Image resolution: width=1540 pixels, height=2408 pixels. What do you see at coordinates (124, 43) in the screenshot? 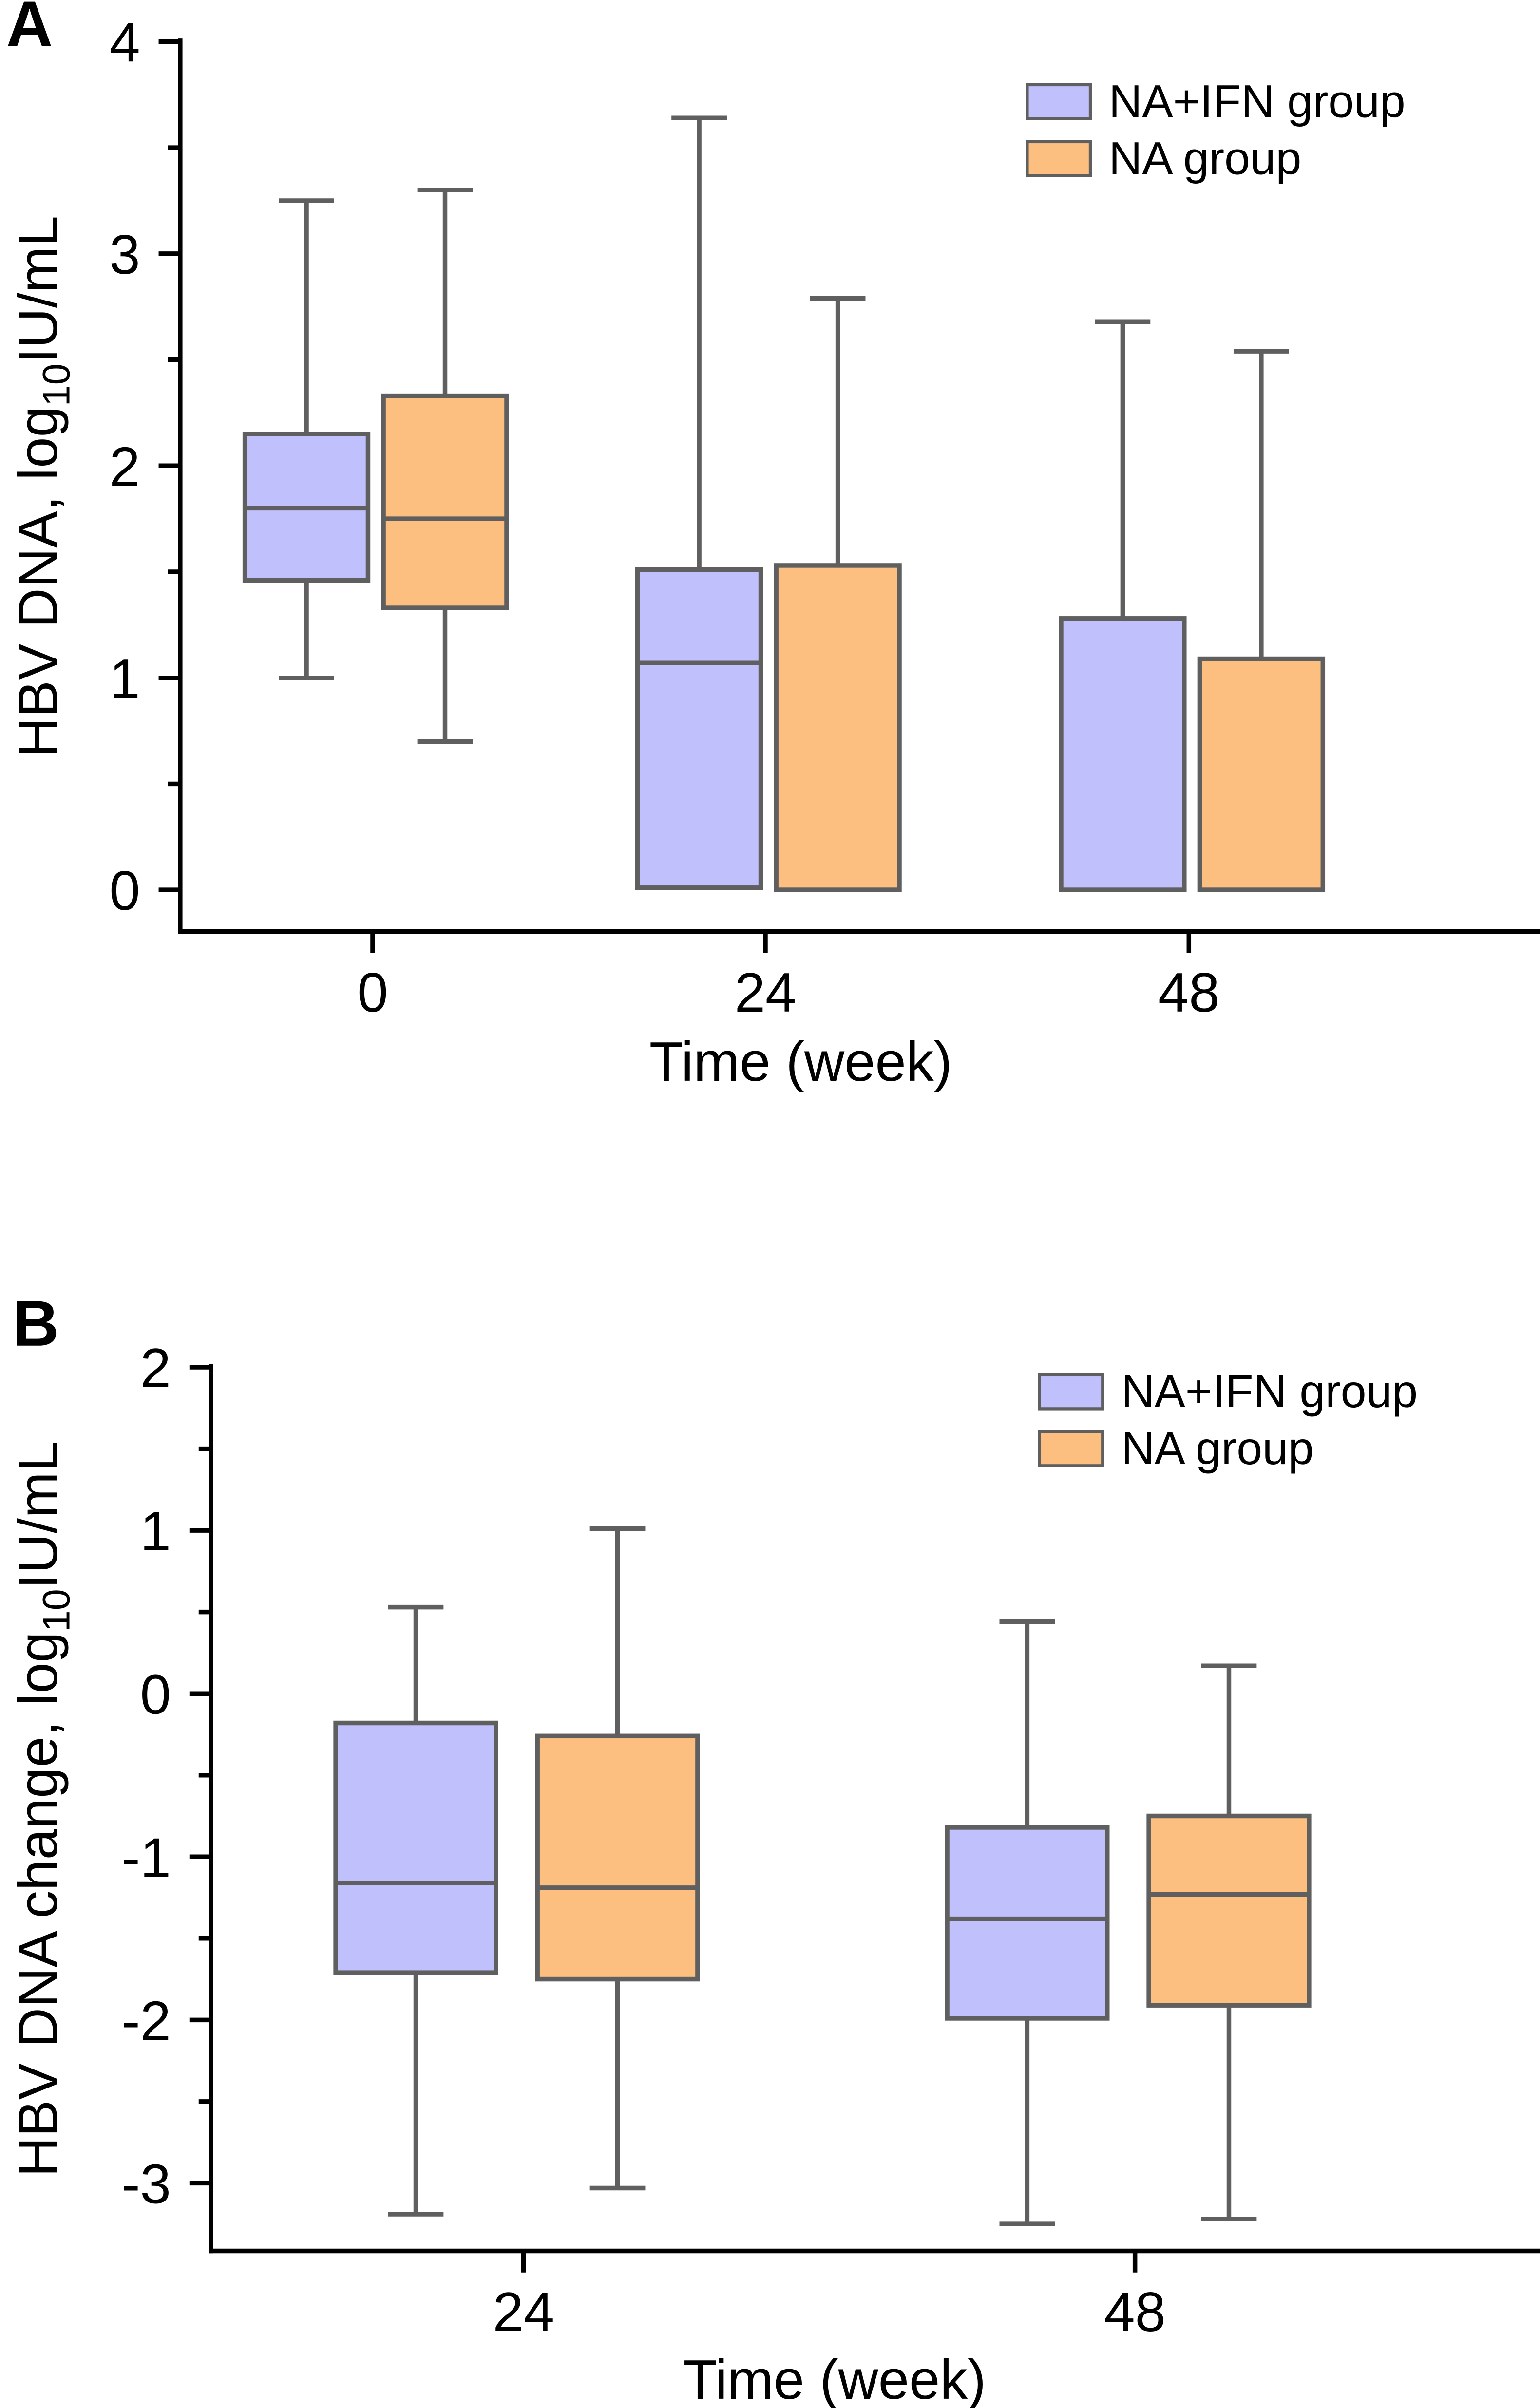
I see `y-tick-label: 4` at bounding box center [124, 43].